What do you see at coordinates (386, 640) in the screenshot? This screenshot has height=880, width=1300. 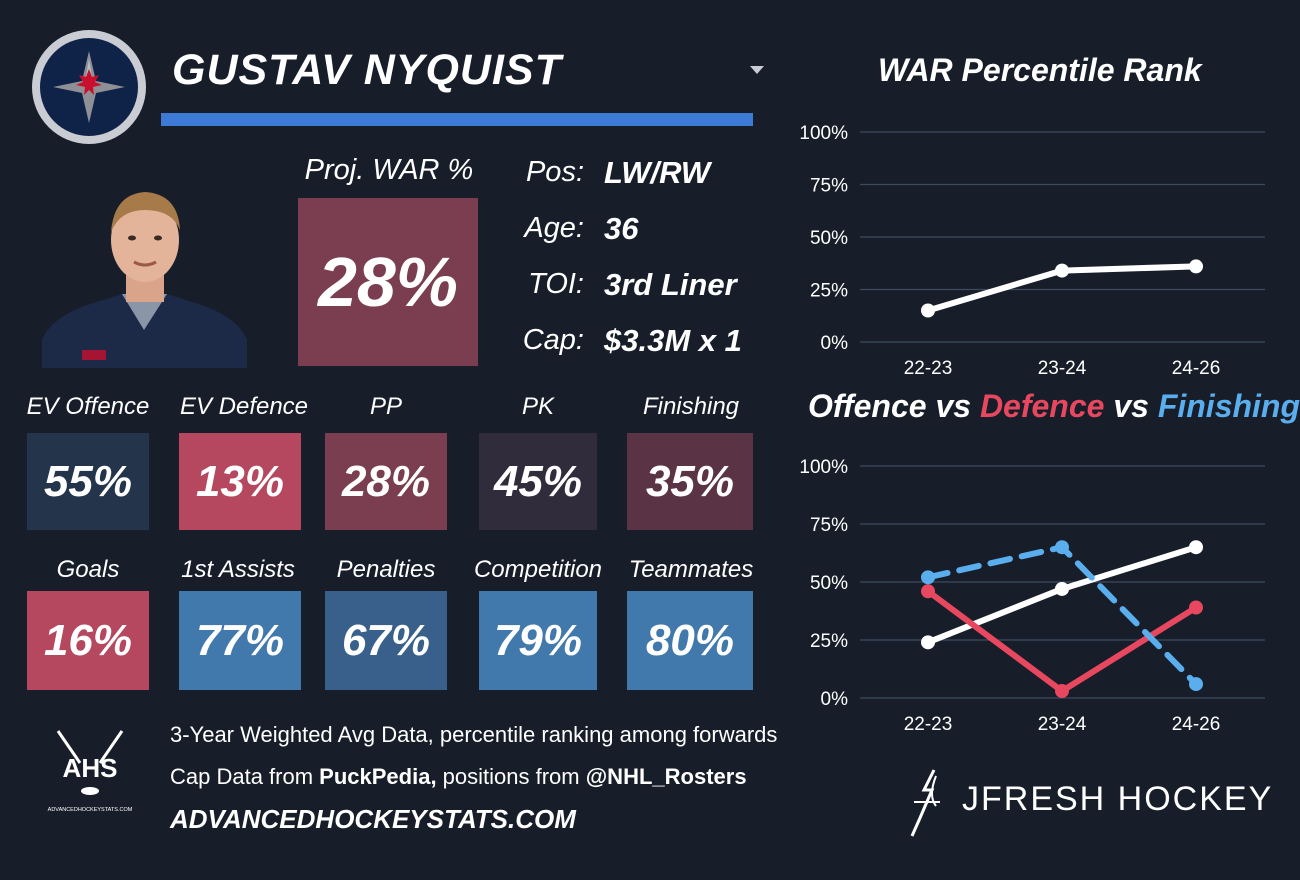 I see `tile-penalties: 67%` at bounding box center [386, 640].